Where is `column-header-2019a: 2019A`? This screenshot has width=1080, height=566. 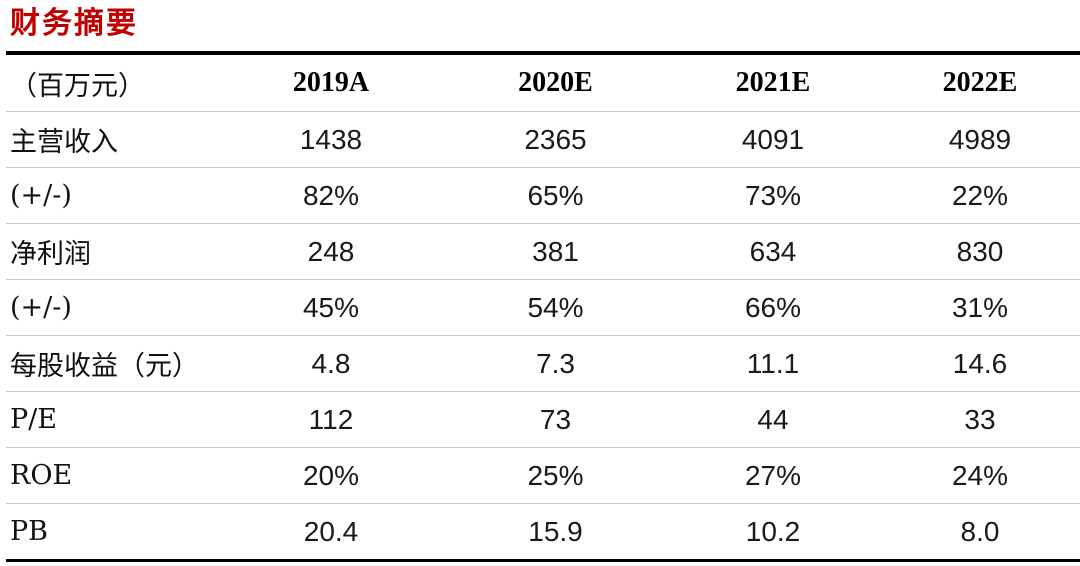
column-header-2019a: 2019A is located at coordinates (331, 82).